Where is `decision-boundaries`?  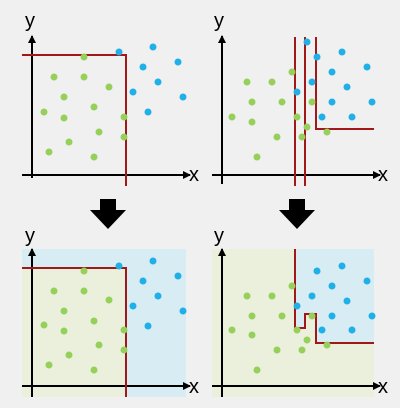
decision-boundaries is located at coordinates (334, 111).